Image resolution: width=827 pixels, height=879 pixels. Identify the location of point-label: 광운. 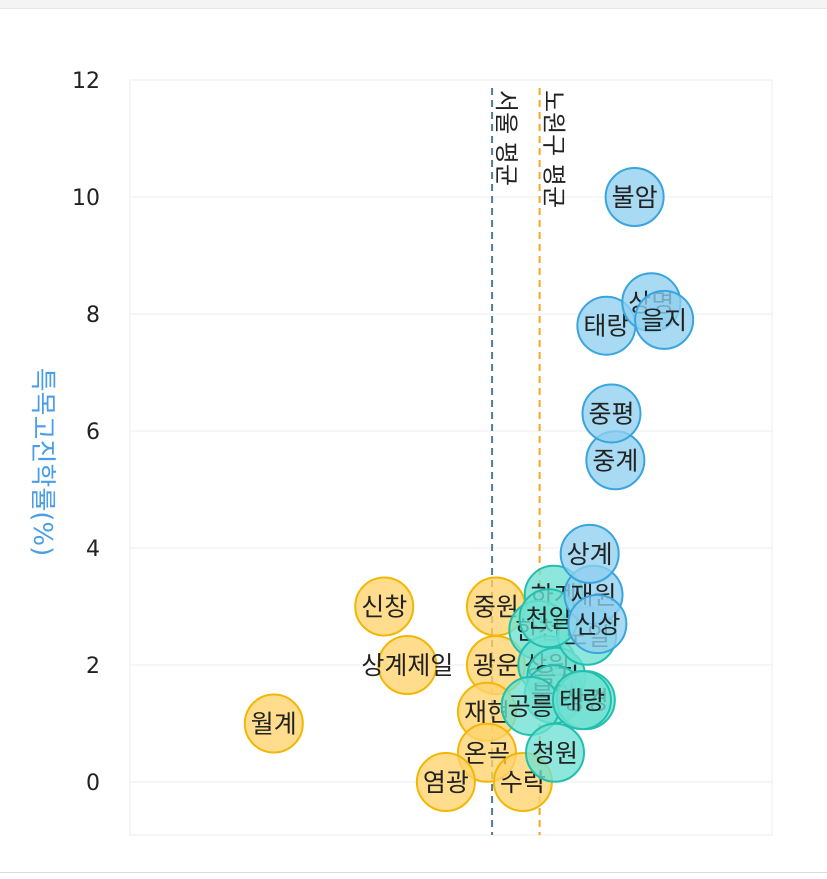
(496, 665).